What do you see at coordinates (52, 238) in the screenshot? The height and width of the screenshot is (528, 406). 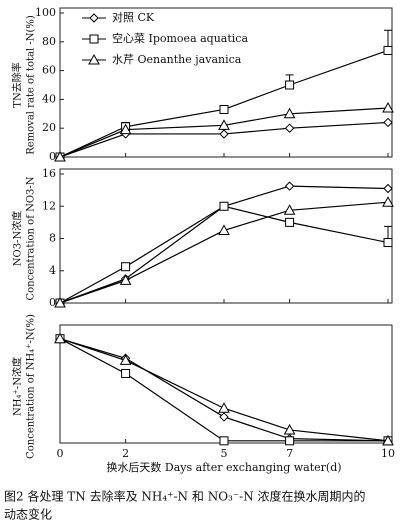 I see `y-tick-label: 8` at bounding box center [52, 238].